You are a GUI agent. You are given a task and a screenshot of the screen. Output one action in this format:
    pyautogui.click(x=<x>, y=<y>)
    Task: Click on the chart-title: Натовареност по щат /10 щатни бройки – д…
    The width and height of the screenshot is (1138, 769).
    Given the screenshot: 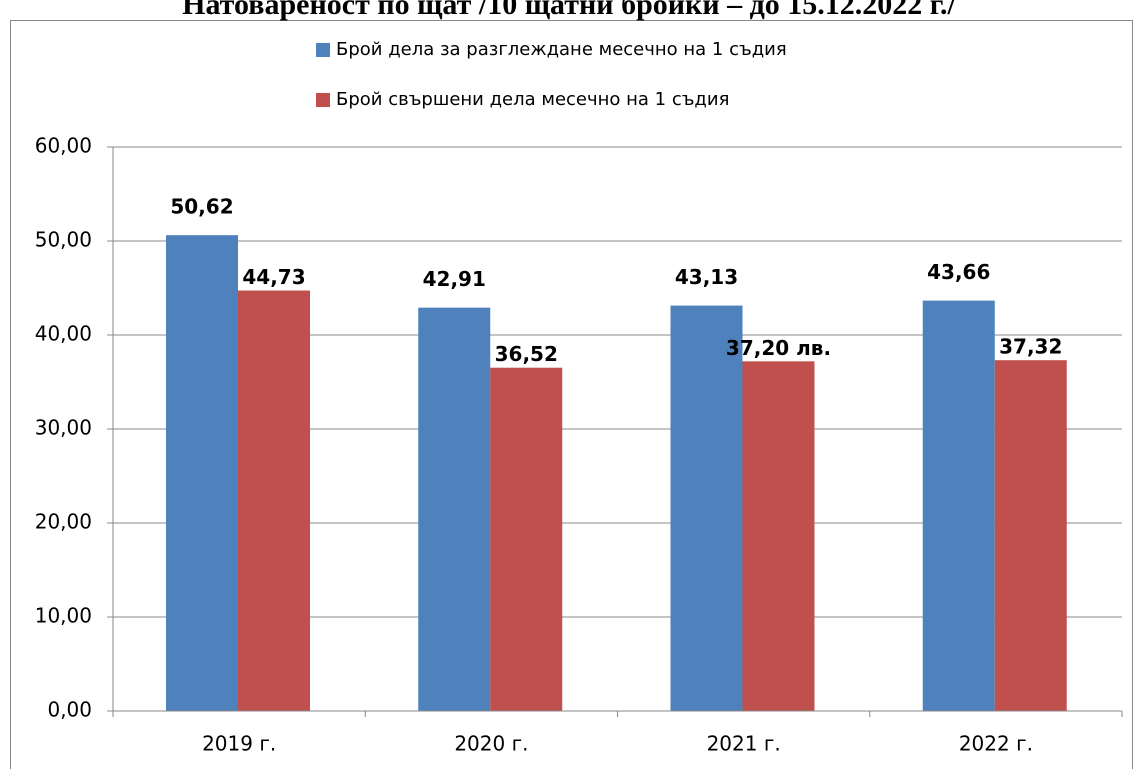 What is the action you would take?
    pyautogui.click(x=569, y=10)
    